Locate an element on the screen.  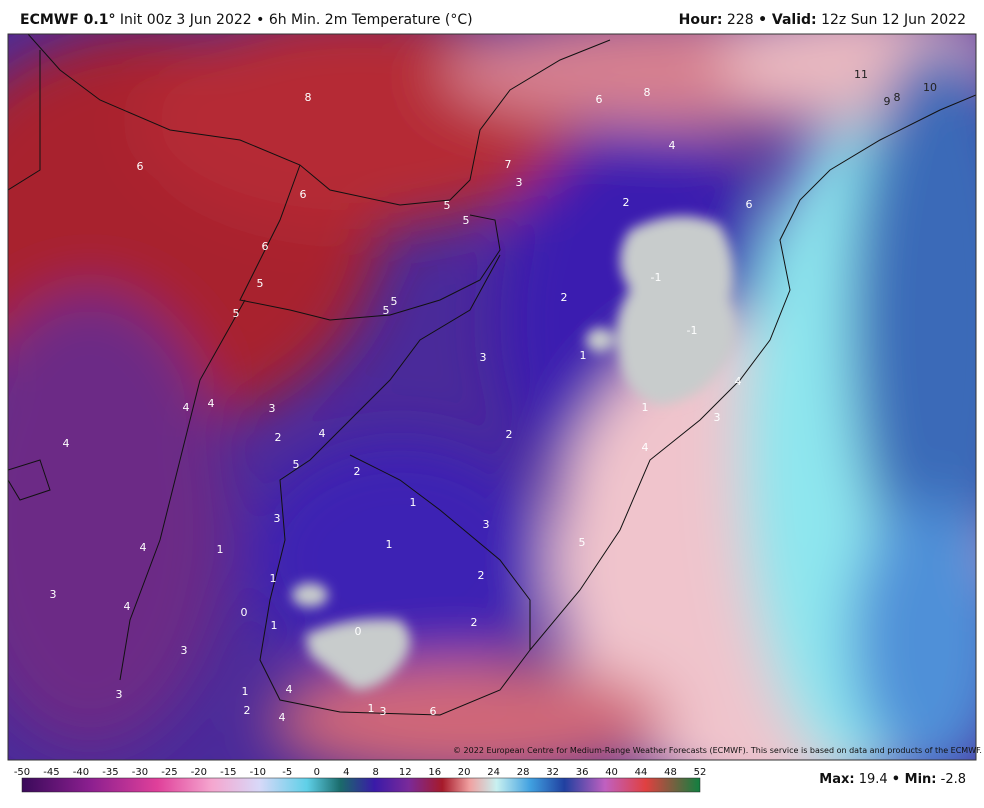
map-value-label: 10 is located at coordinates (930, 87).